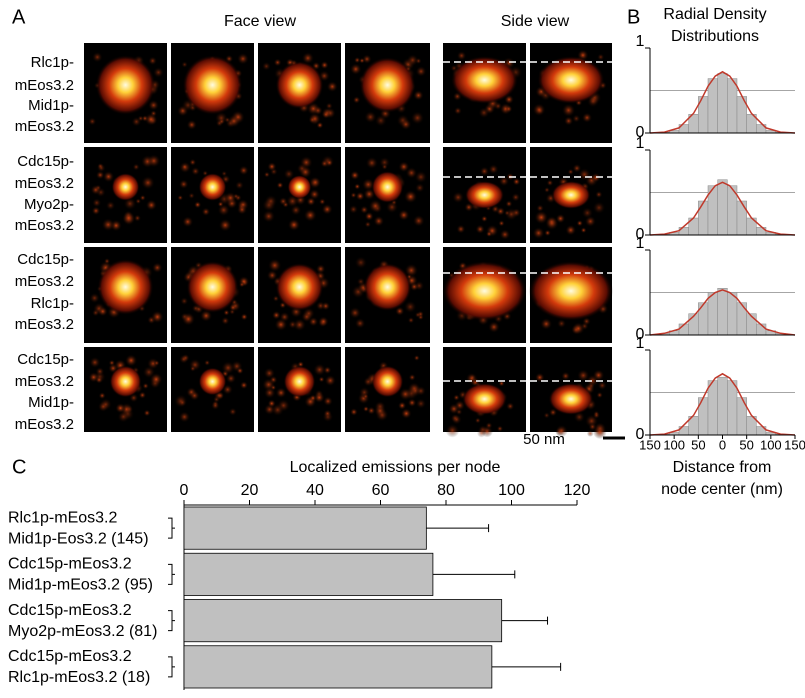 The height and width of the screenshot is (698, 805). What do you see at coordinates (640, 243) in the screenshot?
I see `y-tick-label: 1` at bounding box center [640, 243].